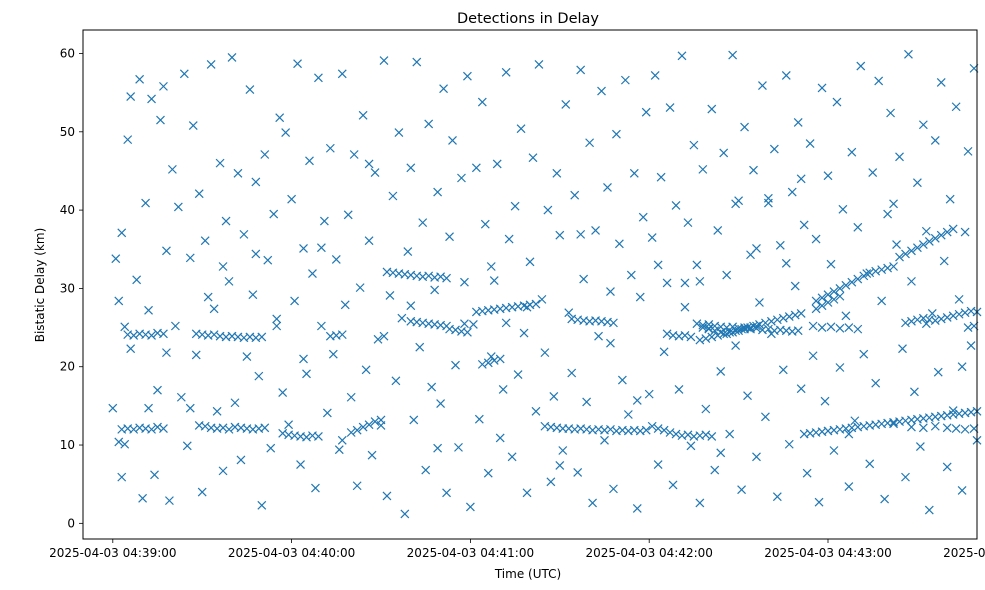 This screenshot has height=590, width=985. I want to click on y-tick-label: 30, so click(67, 288).